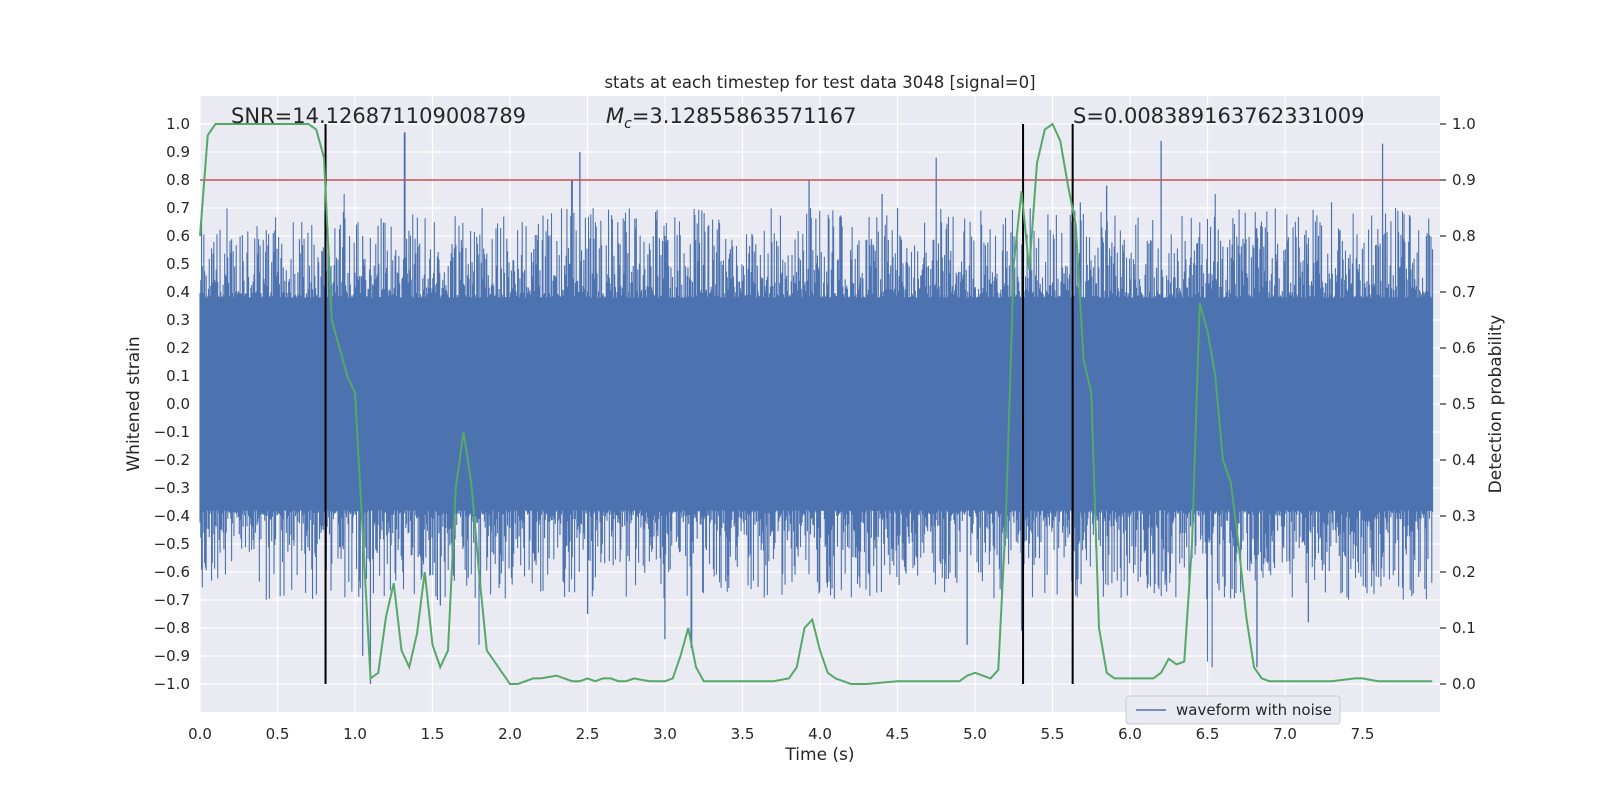  I want to click on y-tick-label: −0.5, so click(172, 544).